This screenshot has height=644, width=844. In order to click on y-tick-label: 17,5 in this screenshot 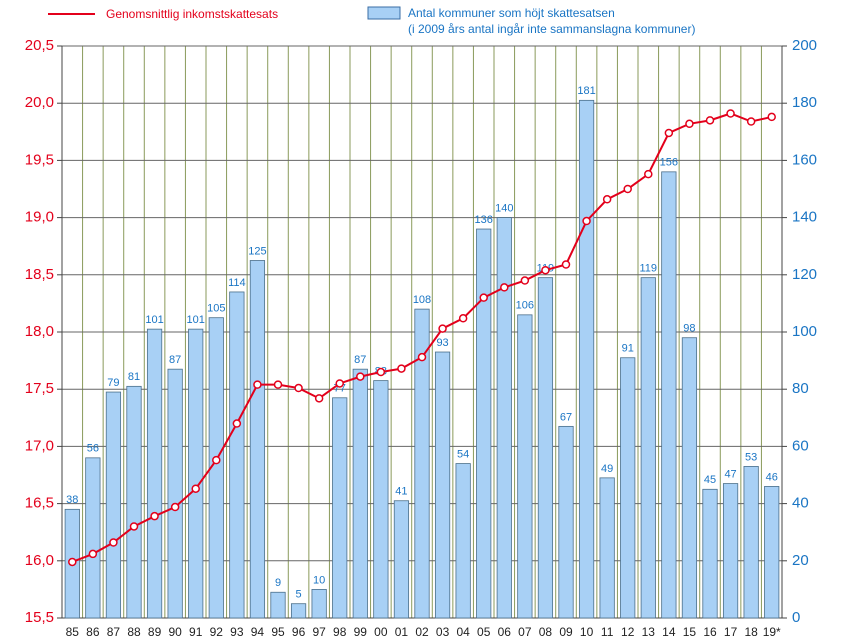, I will do `click(39, 388)`.